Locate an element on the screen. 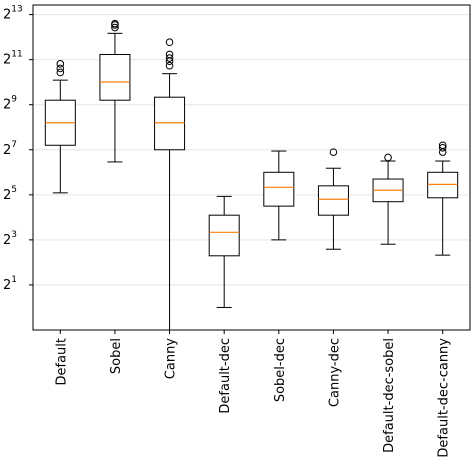 The height and width of the screenshot is (459, 474). box-default is located at coordinates (60, 127).